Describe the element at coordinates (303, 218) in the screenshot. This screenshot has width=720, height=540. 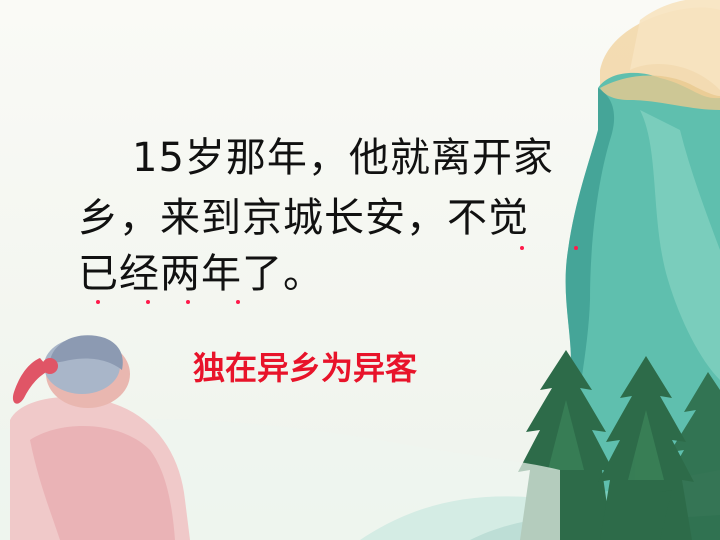
I see `text-line-2: 乡，来到京城长安，不觉` at that location.